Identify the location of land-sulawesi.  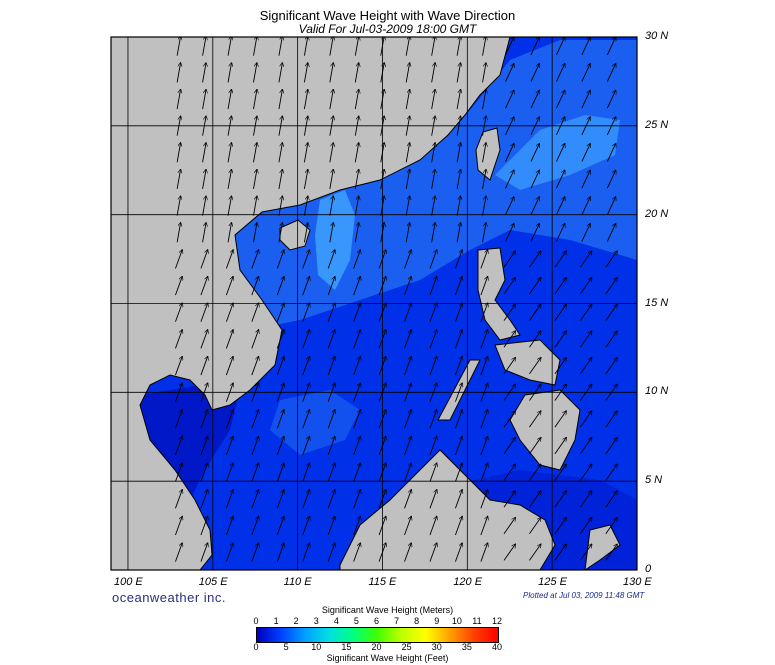
(602, 547).